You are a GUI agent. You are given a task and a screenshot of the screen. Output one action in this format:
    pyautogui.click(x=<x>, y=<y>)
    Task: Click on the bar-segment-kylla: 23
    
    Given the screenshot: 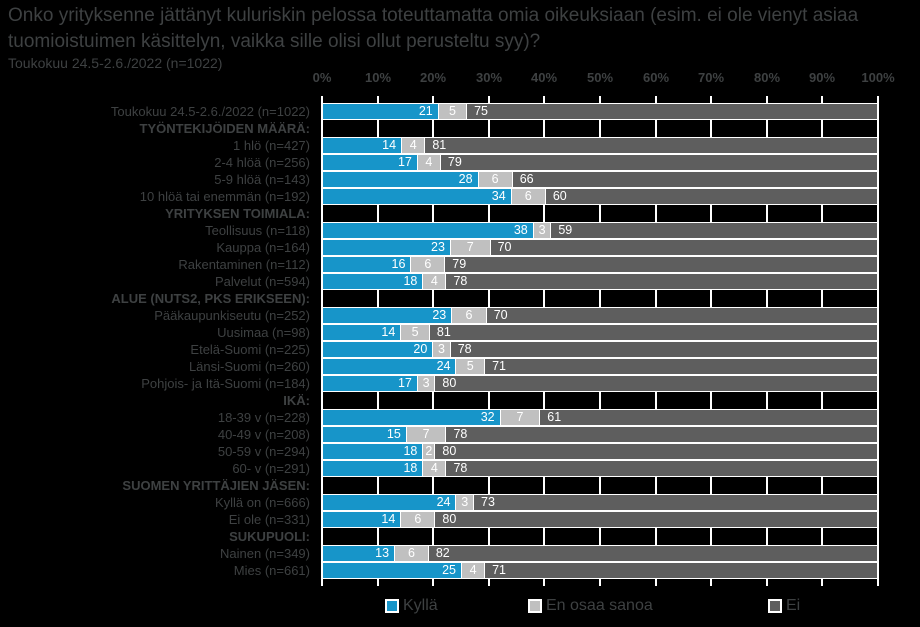 What is the action you would take?
    pyautogui.click(x=386, y=247)
    